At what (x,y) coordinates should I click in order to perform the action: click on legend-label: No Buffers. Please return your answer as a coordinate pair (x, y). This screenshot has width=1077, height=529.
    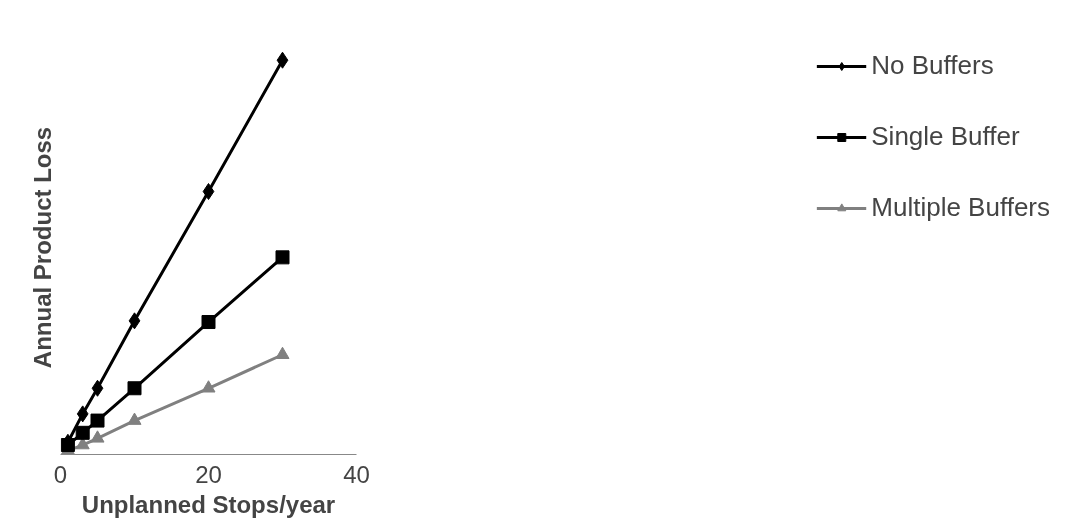
    Looking at the image, I should click on (932, 65).